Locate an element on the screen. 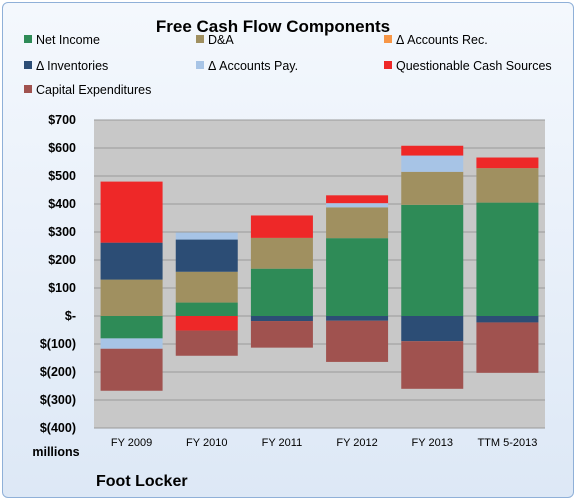  x-tick-label: TTM 5-2013 is located at coordinates (507, 443).